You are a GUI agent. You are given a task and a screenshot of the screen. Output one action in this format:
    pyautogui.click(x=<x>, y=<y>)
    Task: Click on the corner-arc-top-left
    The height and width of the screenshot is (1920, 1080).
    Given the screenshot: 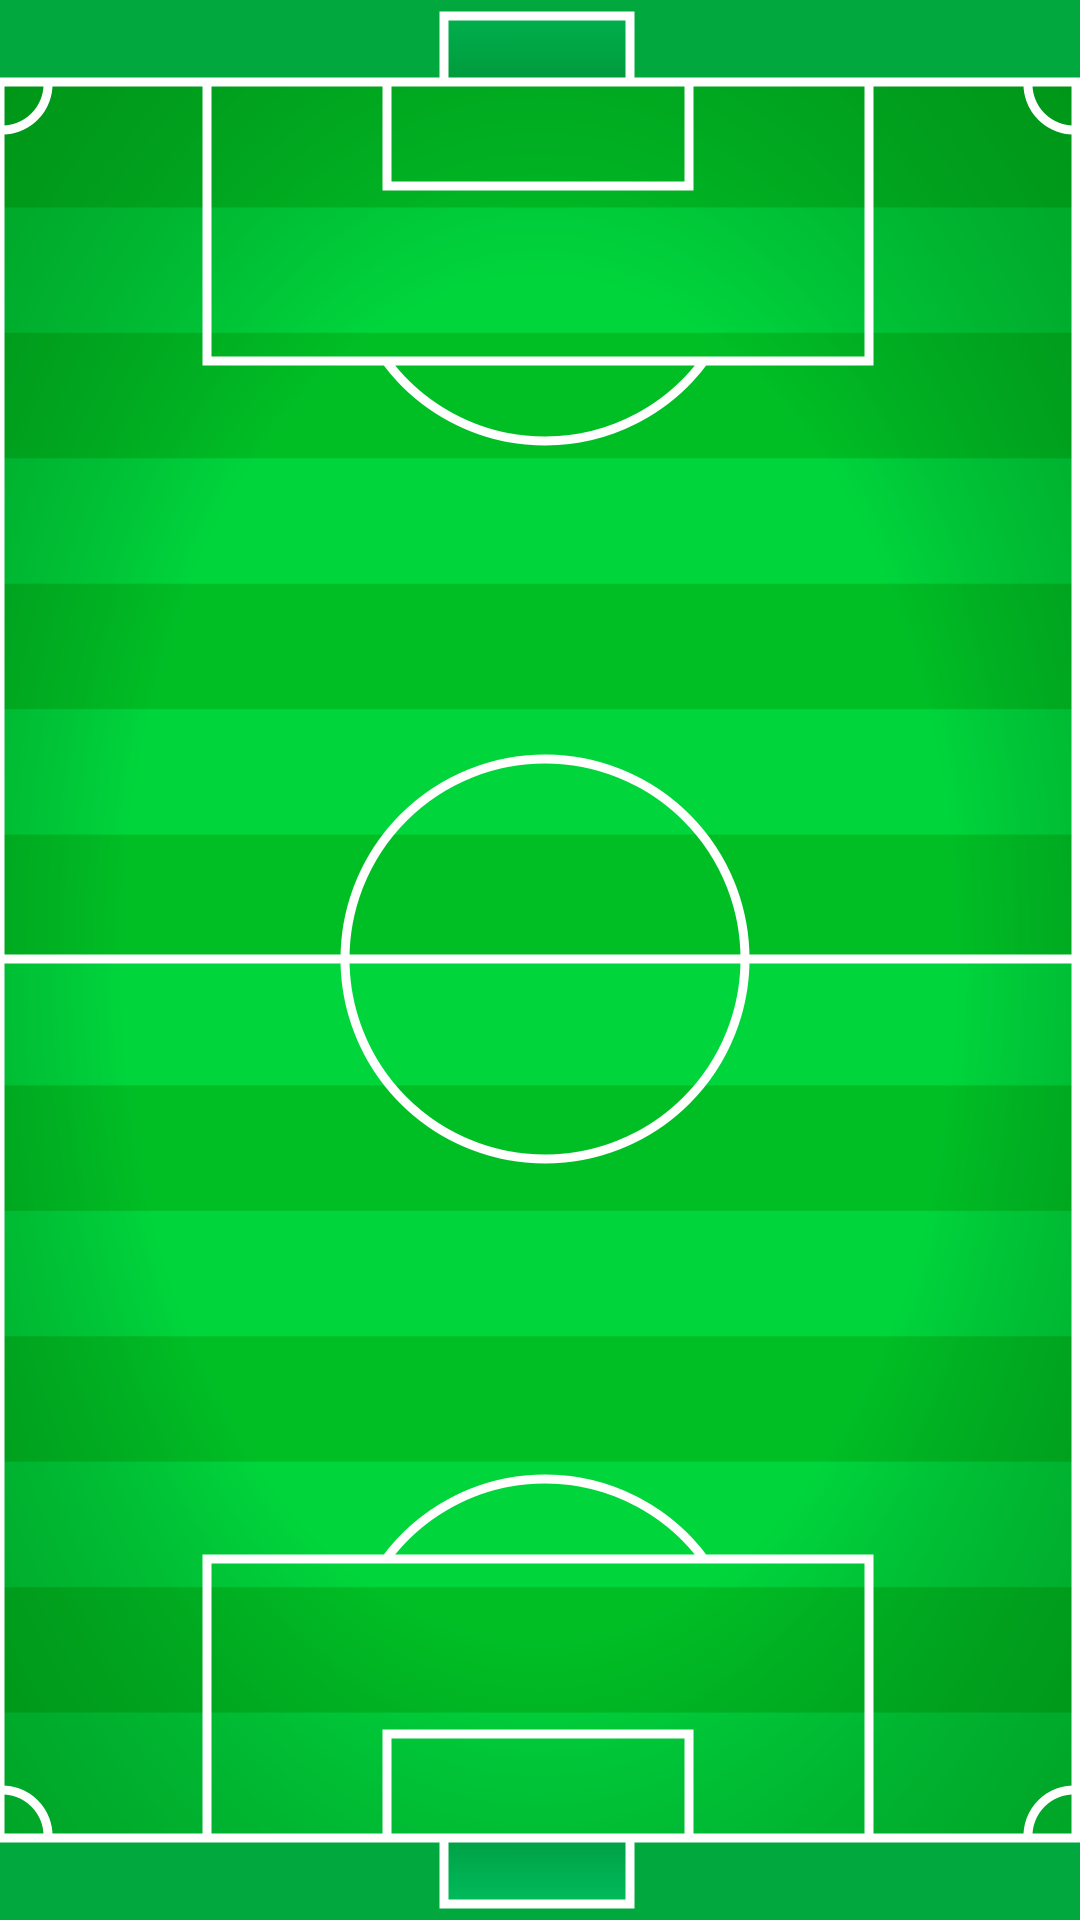 What is the action you would take?
    pyautogui.click(x=26, y=108)
    